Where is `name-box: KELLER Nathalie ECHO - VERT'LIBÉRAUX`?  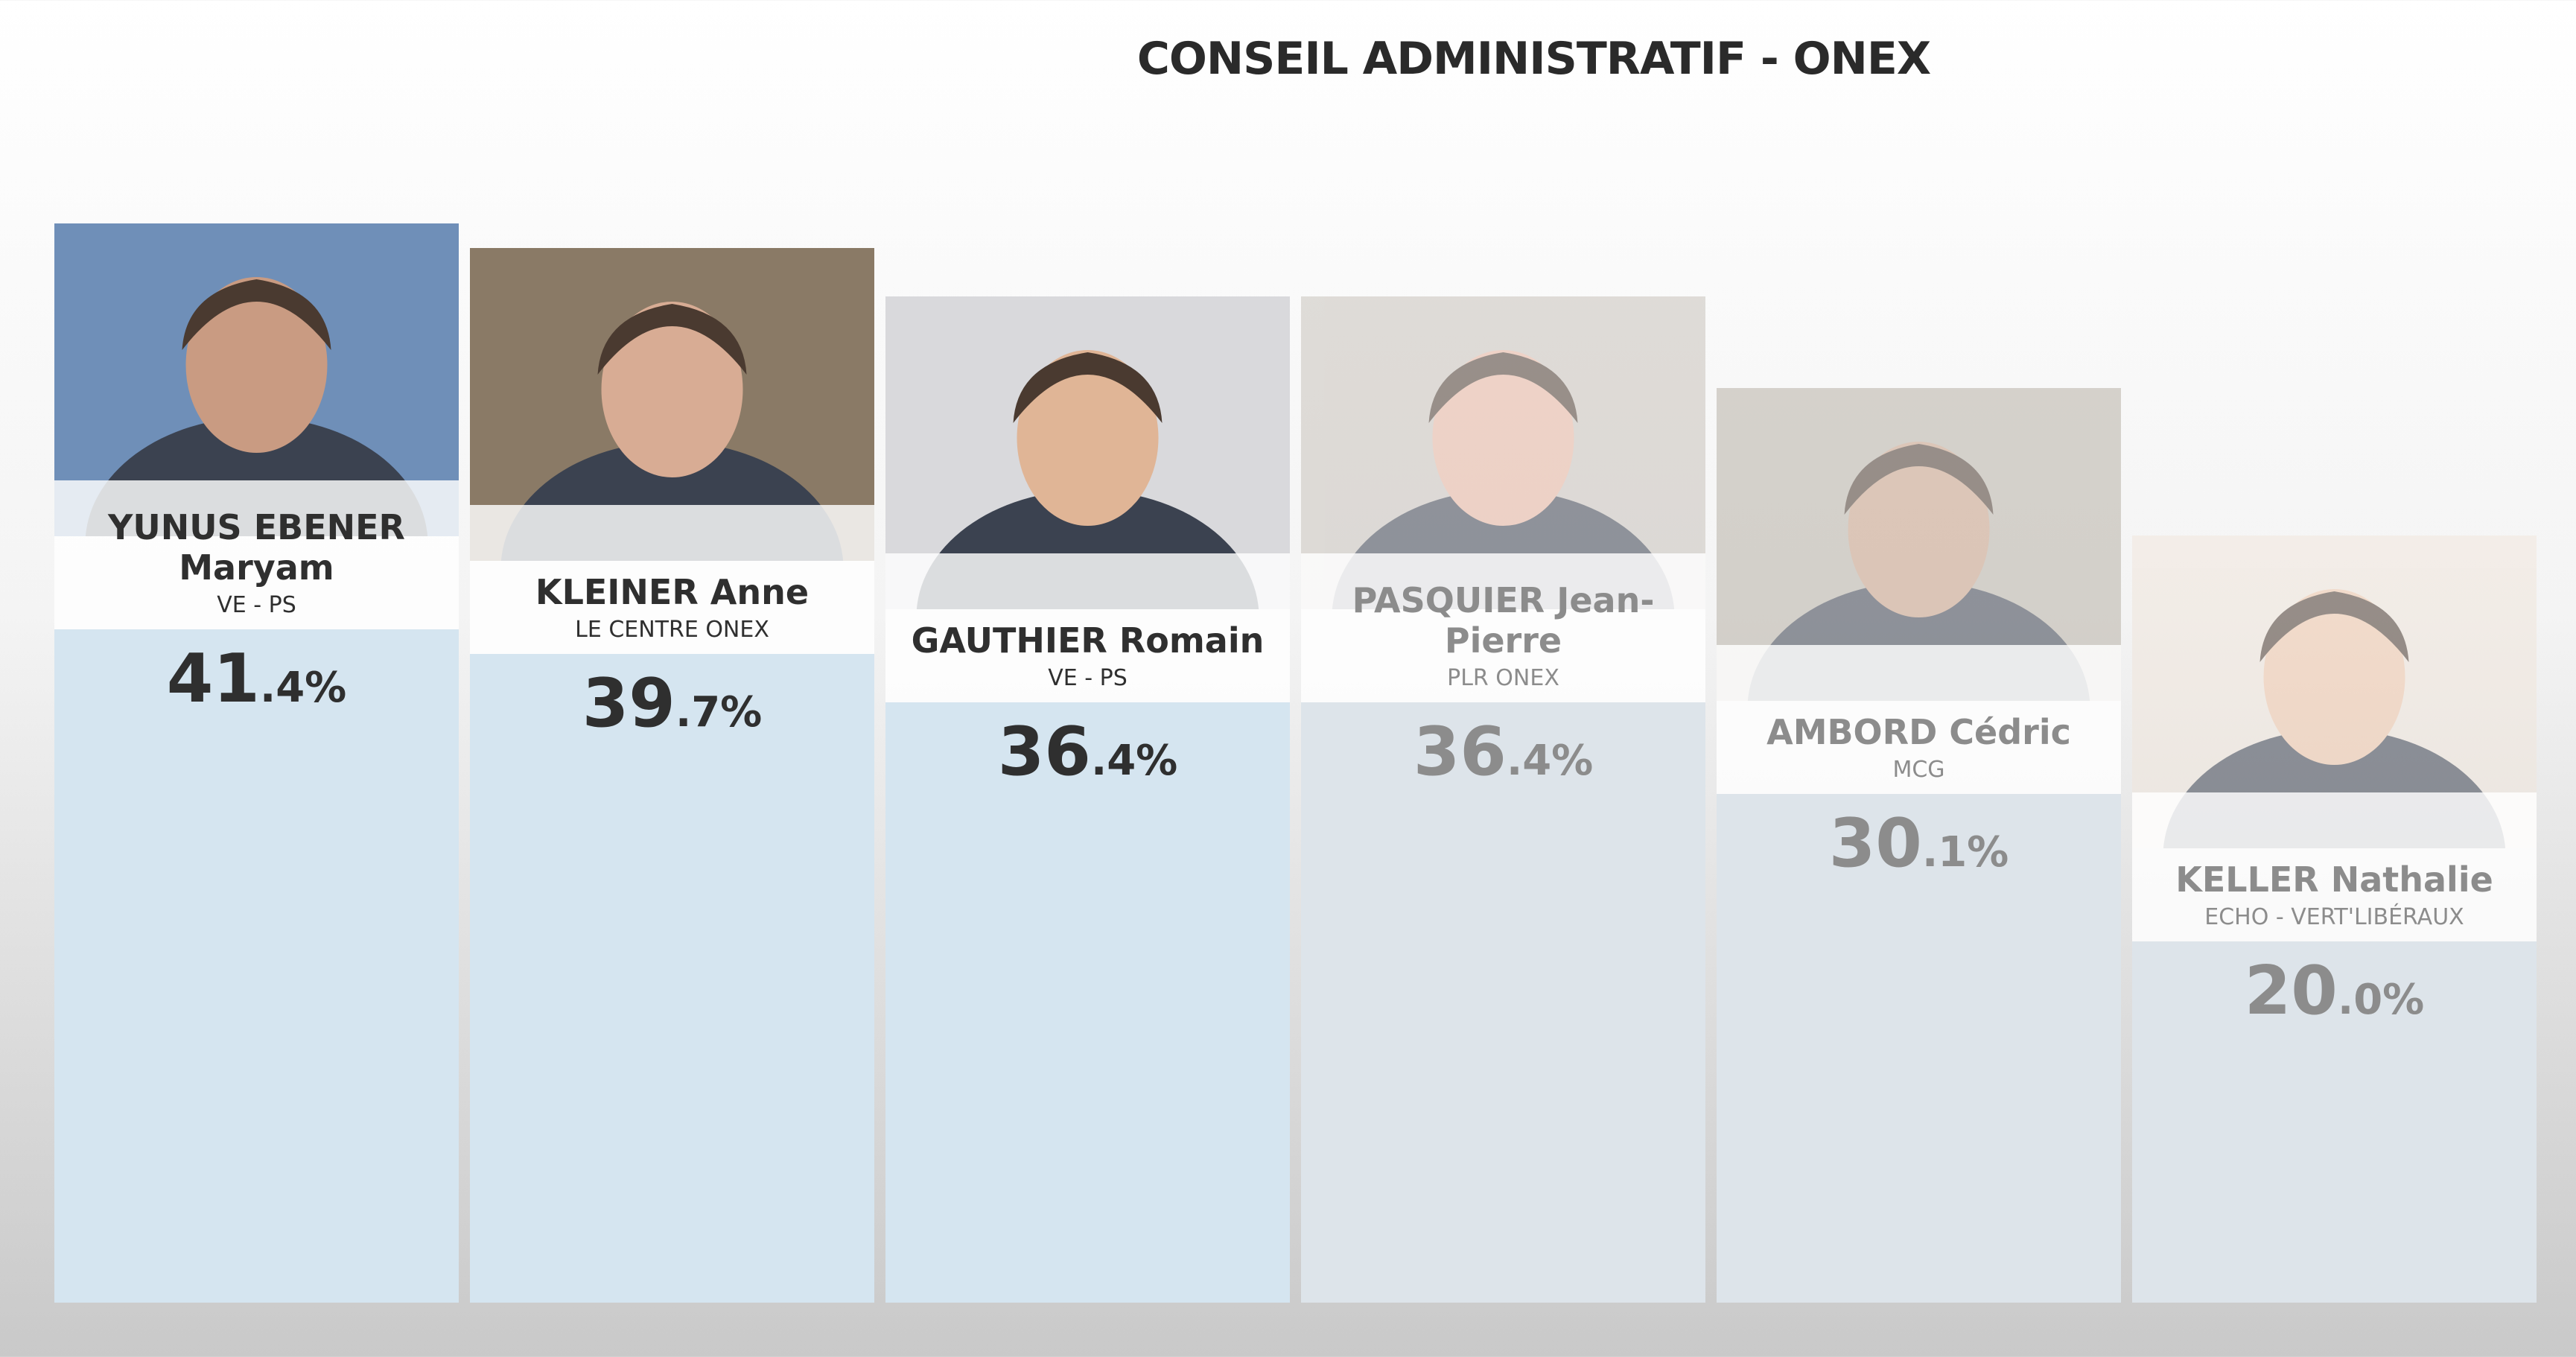 name-box: KELLER Nathalie ECHO - VERT'LIBÉRAUX is located at coordinates (2334, 867).